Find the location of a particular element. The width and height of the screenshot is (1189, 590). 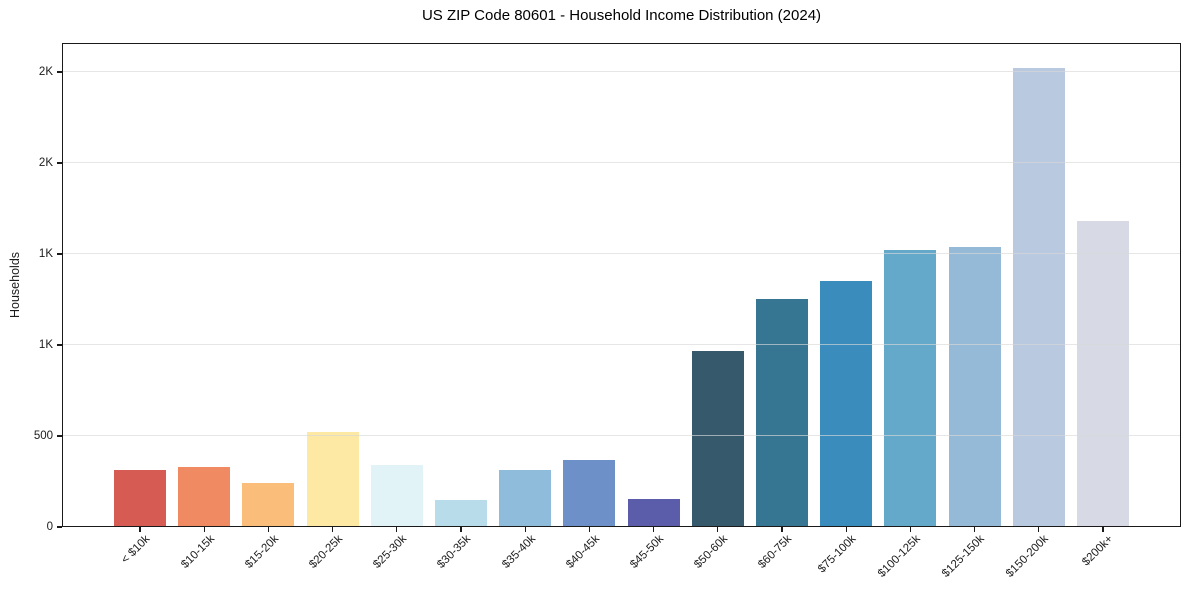

x-tick-label: $15-20k is located at coordinates (262, 552).